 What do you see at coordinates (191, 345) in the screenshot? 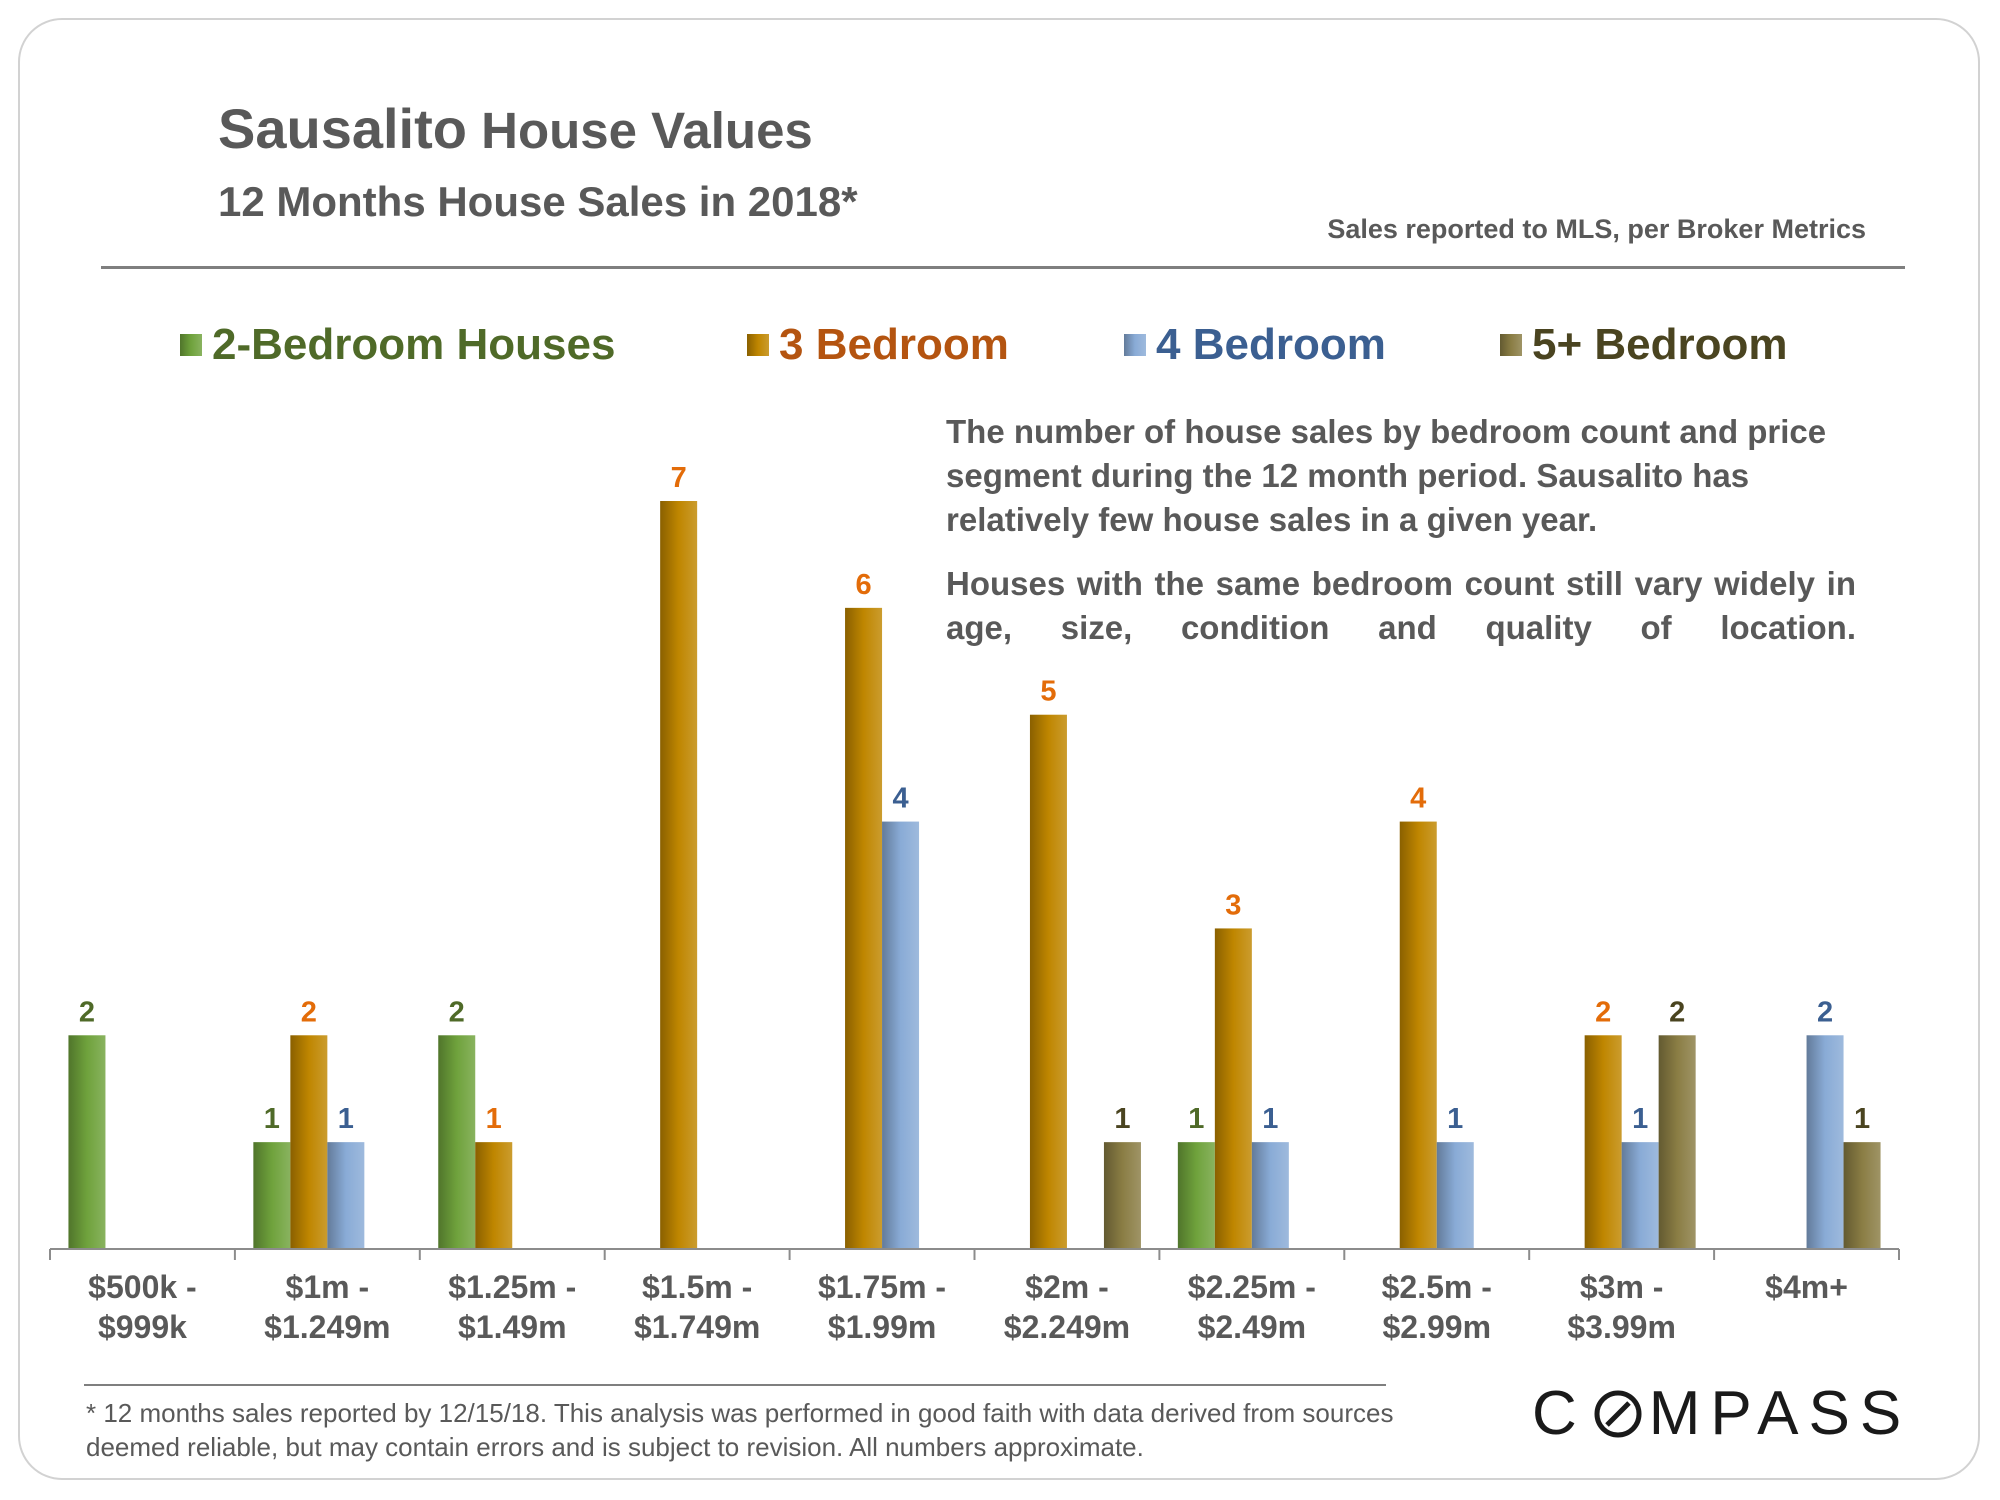
I see `legend-swatch-2-bedroom` at bounding box center [191, 345].